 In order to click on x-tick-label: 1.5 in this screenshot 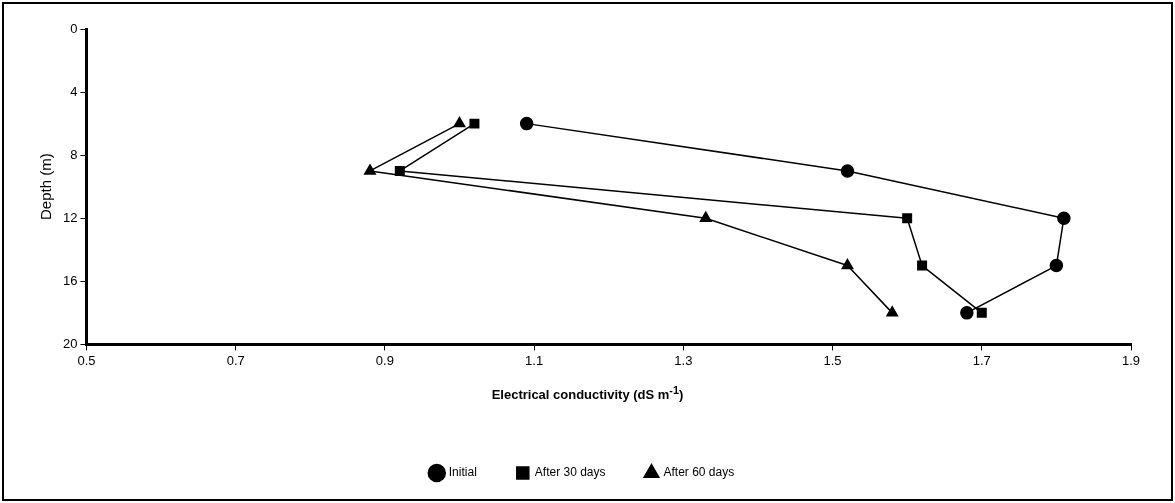, I will do `click(832, 360)`.